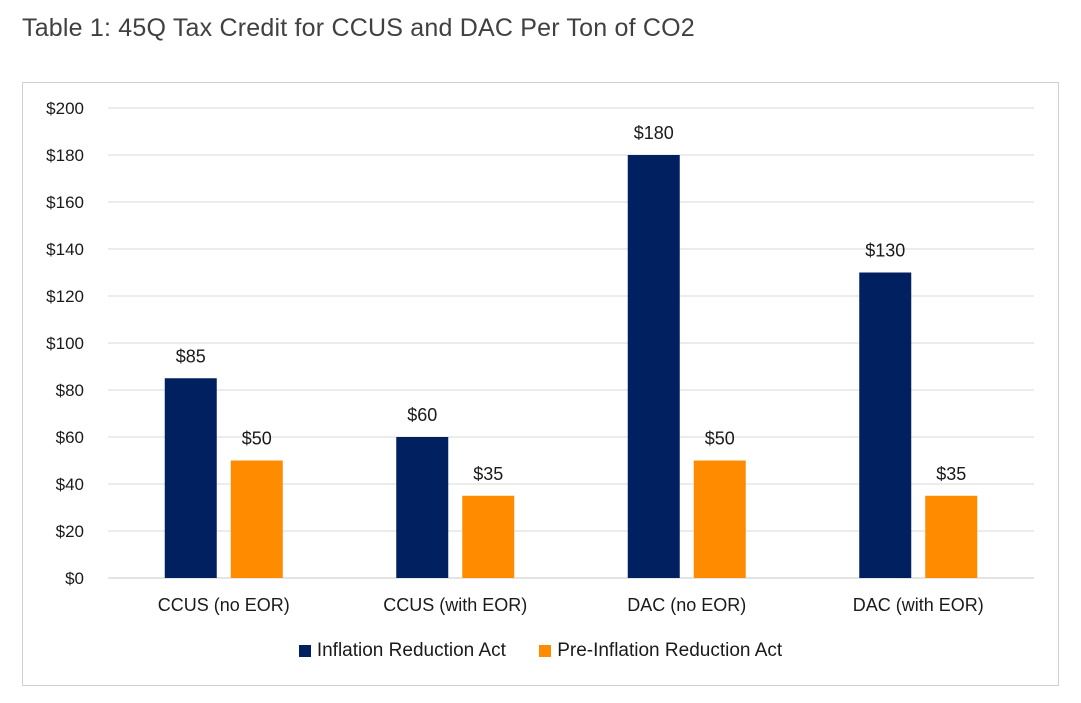 This screenshot has width=1081, height=703. Describe the element at coordinates (70, 390) in the screenshot. I see `y-tick-label: $80` at that location.